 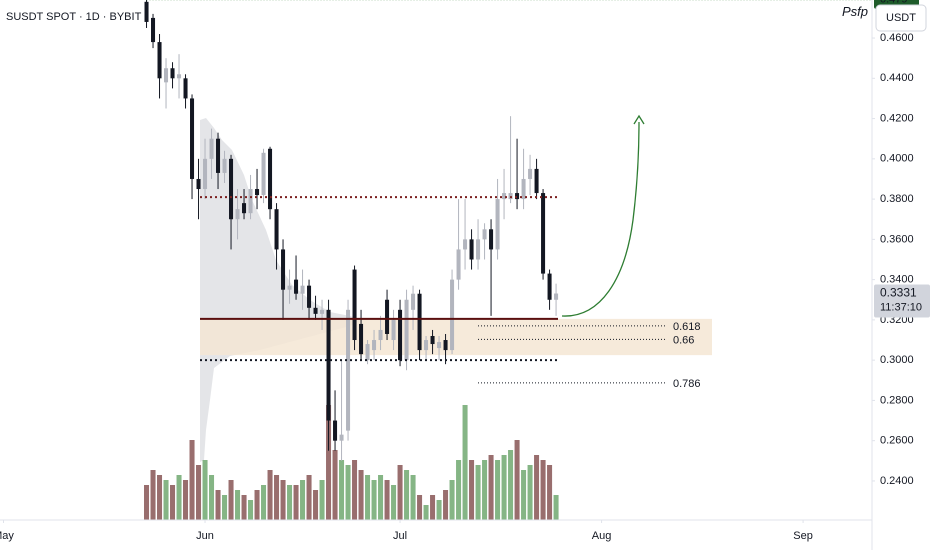 I want to click on target-price-label: 0.479, so click(x=894, y=3).